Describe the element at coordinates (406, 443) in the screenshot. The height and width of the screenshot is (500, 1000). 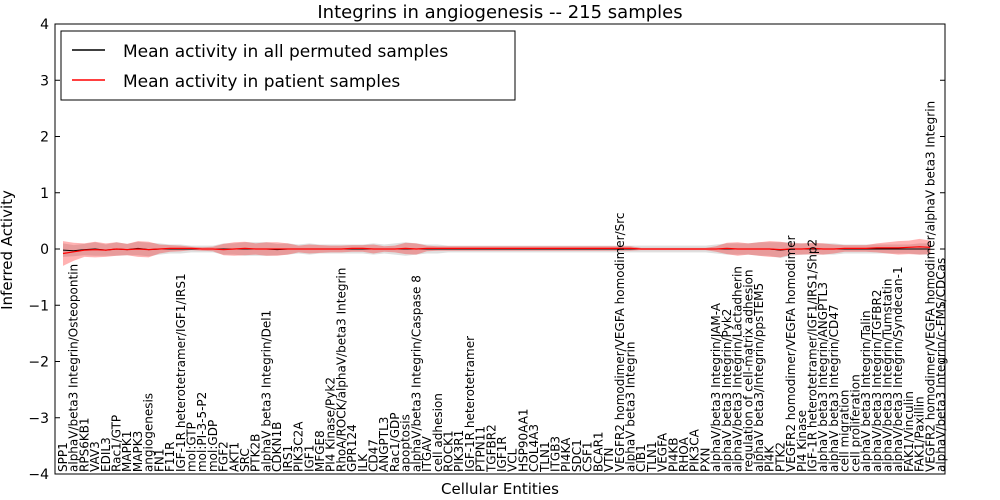
I see `x-tick-label: apoptosis` at that location.